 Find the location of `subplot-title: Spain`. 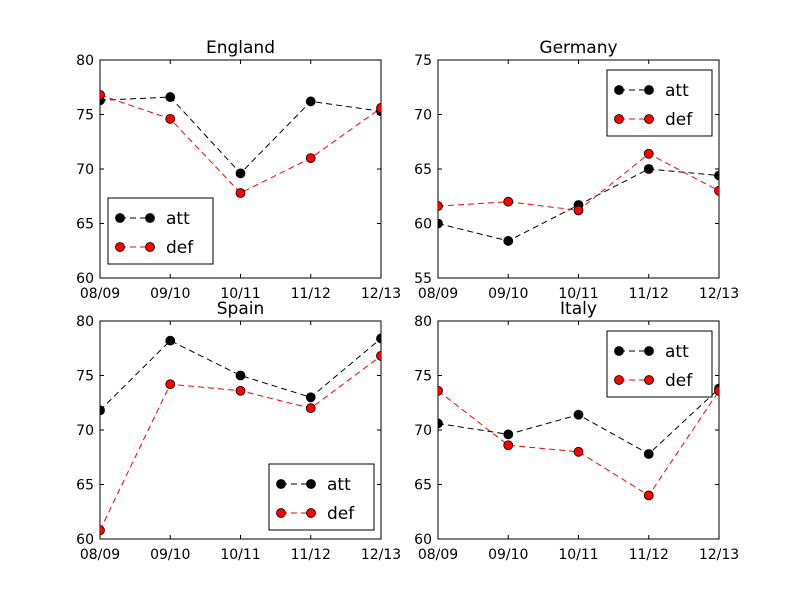

subplot-title: Spain is located at coordinates (241, 309).